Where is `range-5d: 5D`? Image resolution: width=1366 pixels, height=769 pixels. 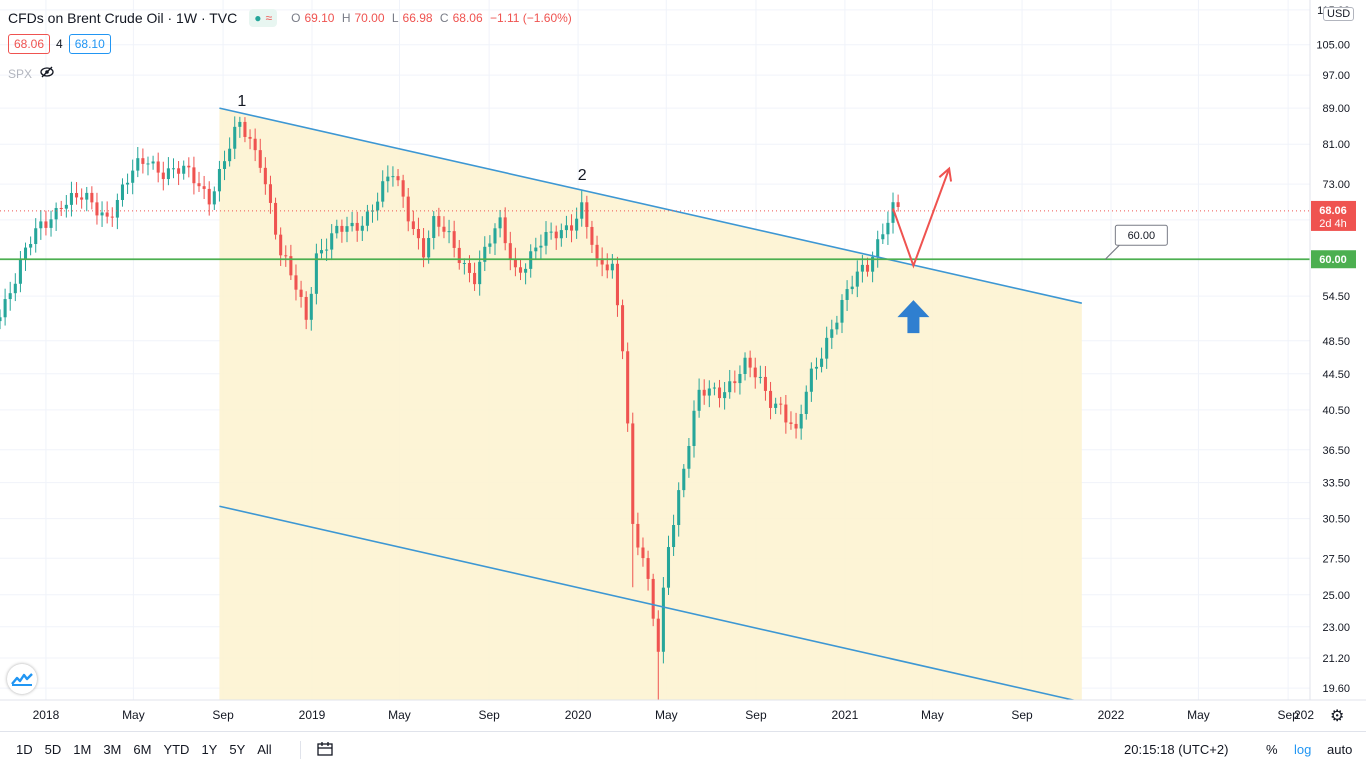
range-5d: 5D is located at coordinates (53, 749).